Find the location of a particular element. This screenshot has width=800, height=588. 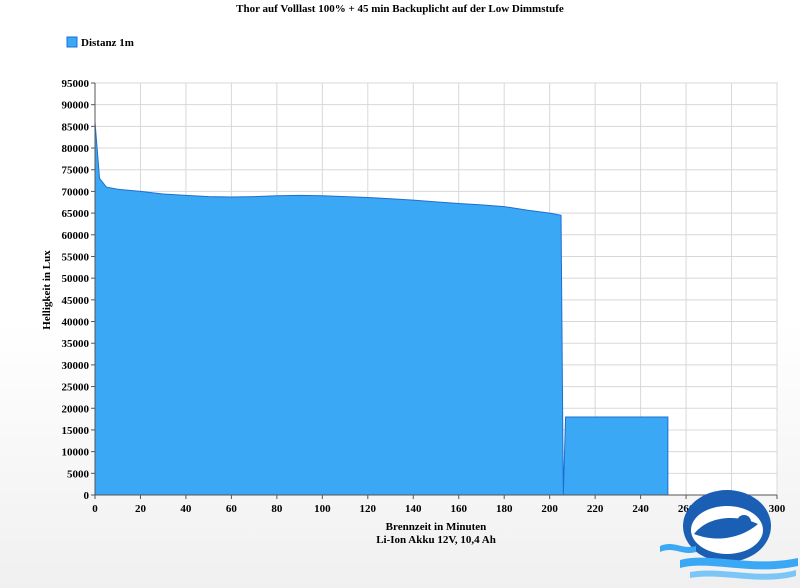

x-tick-label: 220 is located at coordinates (595, 509).